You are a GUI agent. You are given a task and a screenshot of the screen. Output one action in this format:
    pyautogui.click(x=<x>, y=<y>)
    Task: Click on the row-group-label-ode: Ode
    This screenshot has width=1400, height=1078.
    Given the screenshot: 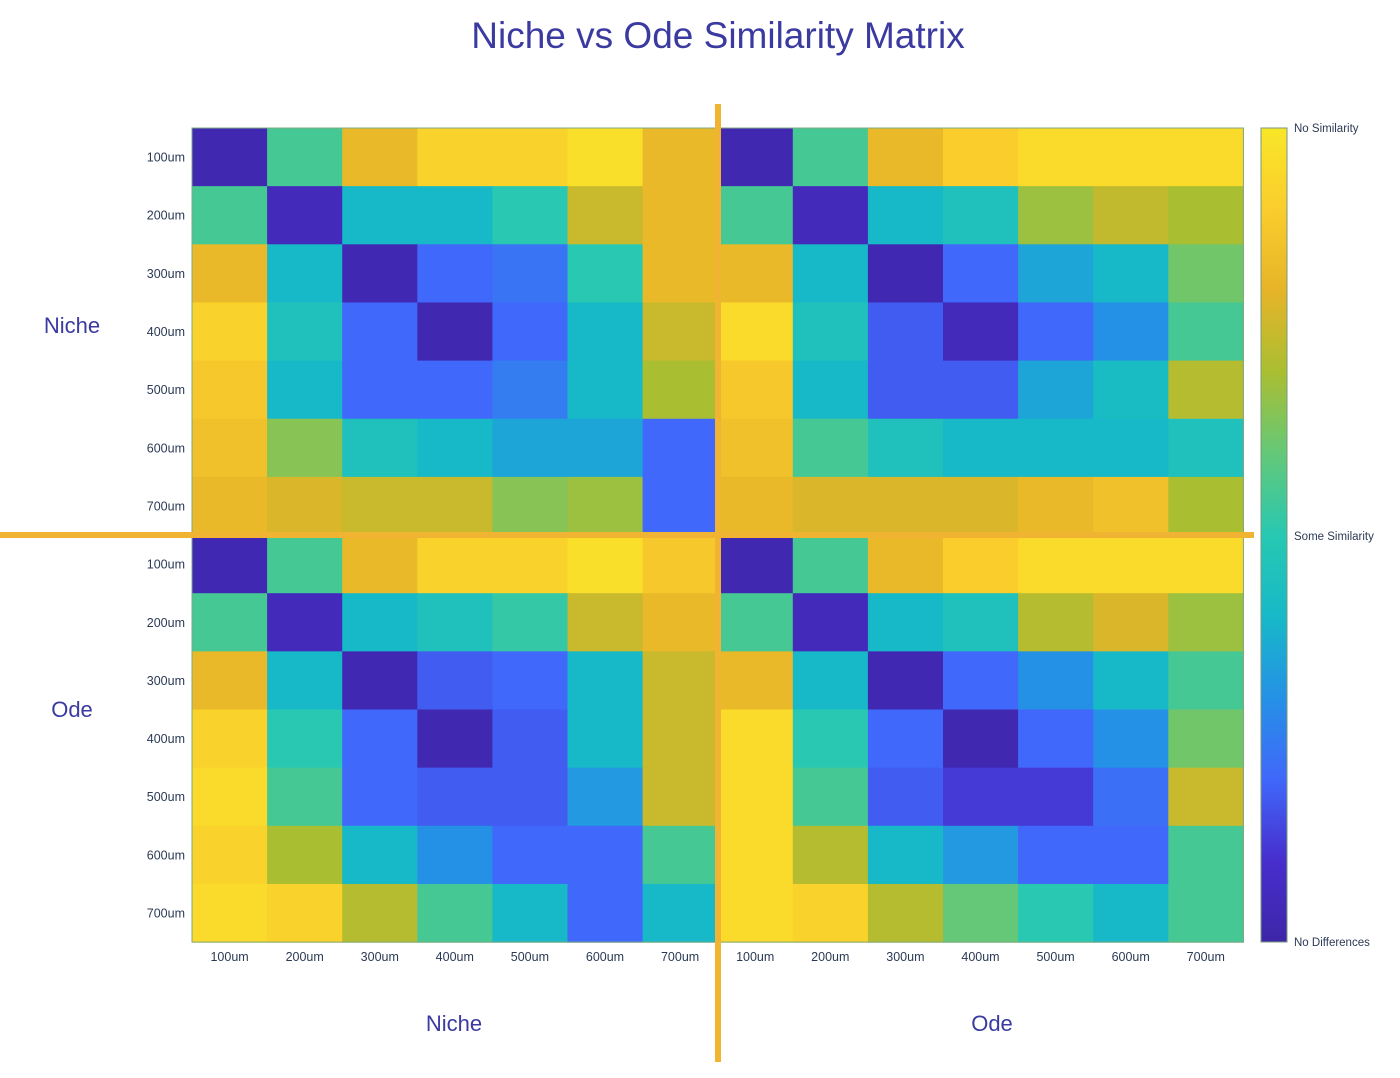 What is the action you would take?
    pyautogui.click(x=72, y=709)
    